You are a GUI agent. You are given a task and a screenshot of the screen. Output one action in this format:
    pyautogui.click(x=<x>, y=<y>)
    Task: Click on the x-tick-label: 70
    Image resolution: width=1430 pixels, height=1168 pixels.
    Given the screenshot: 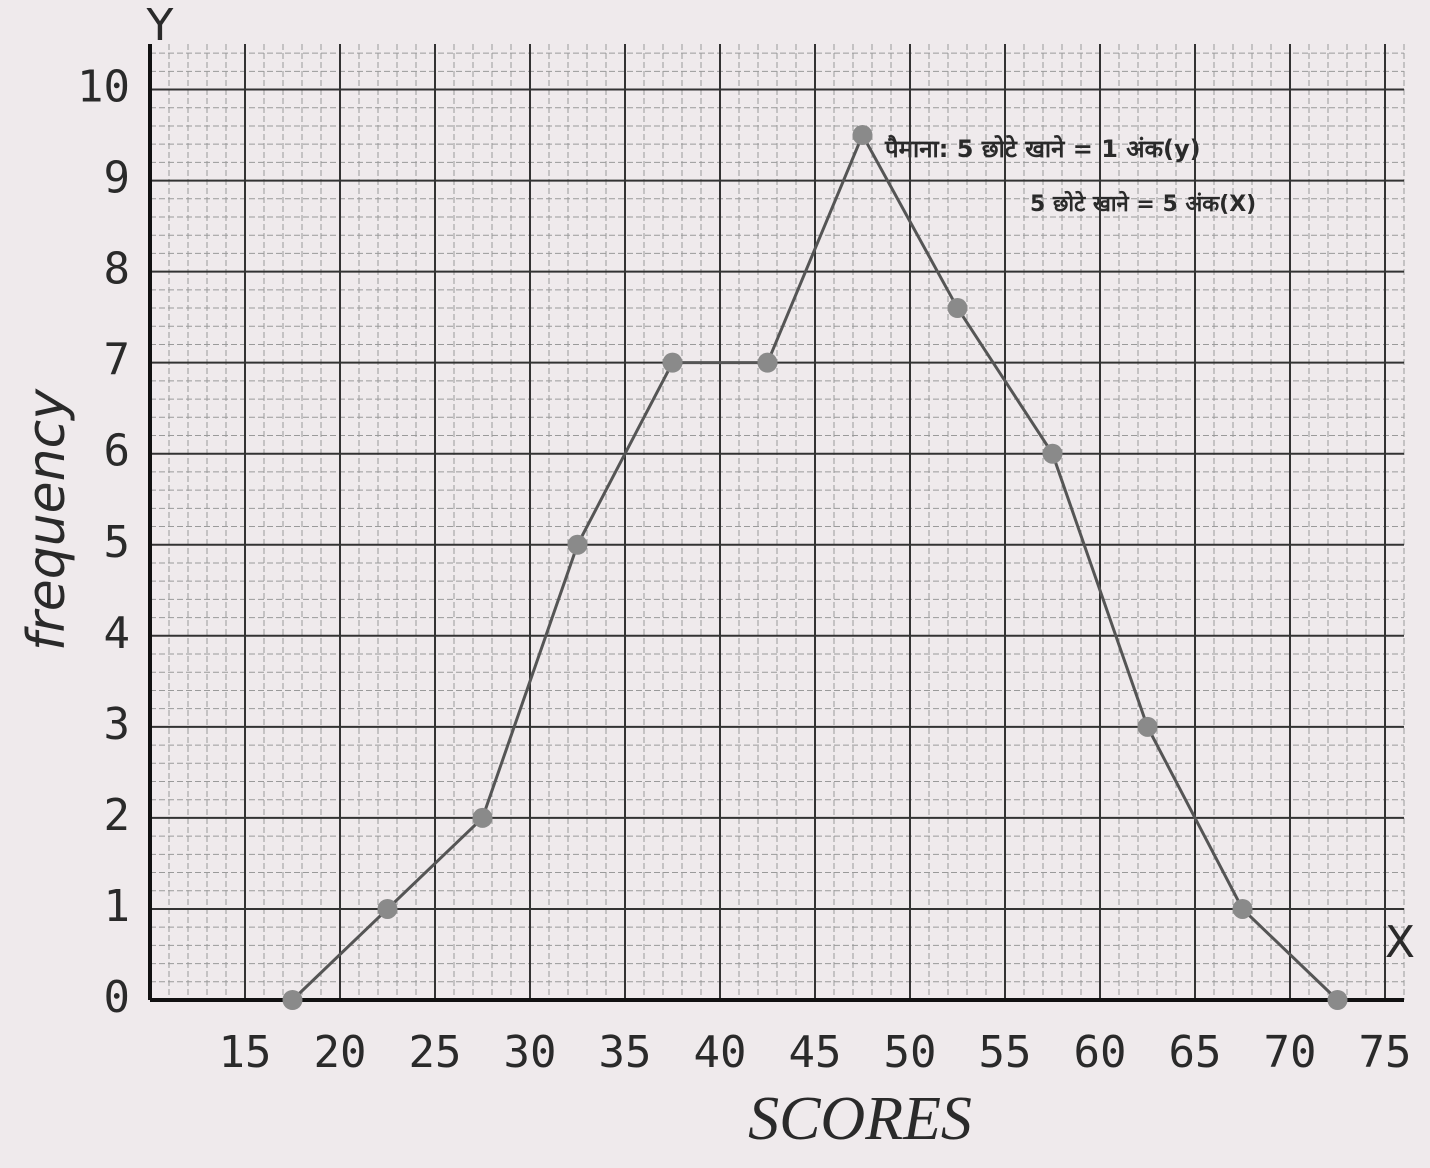 What is the action you would take?
    pyautogui.click(x=1290, y=1052)
    